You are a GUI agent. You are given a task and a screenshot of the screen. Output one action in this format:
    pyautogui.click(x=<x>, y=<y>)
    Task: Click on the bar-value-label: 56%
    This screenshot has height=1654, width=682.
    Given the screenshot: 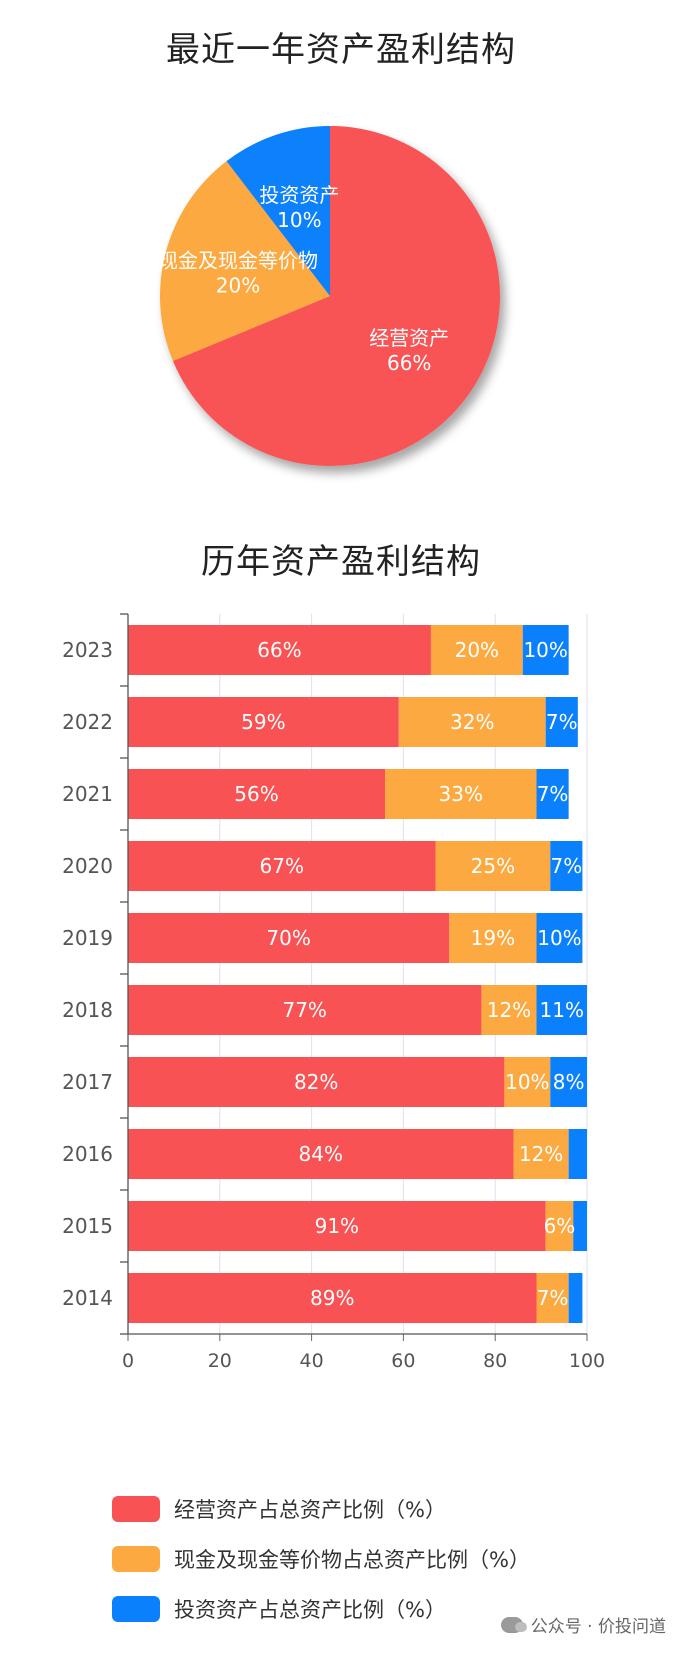 What is the action you would take?
    pyautogui.click(x=256, y=794)
    